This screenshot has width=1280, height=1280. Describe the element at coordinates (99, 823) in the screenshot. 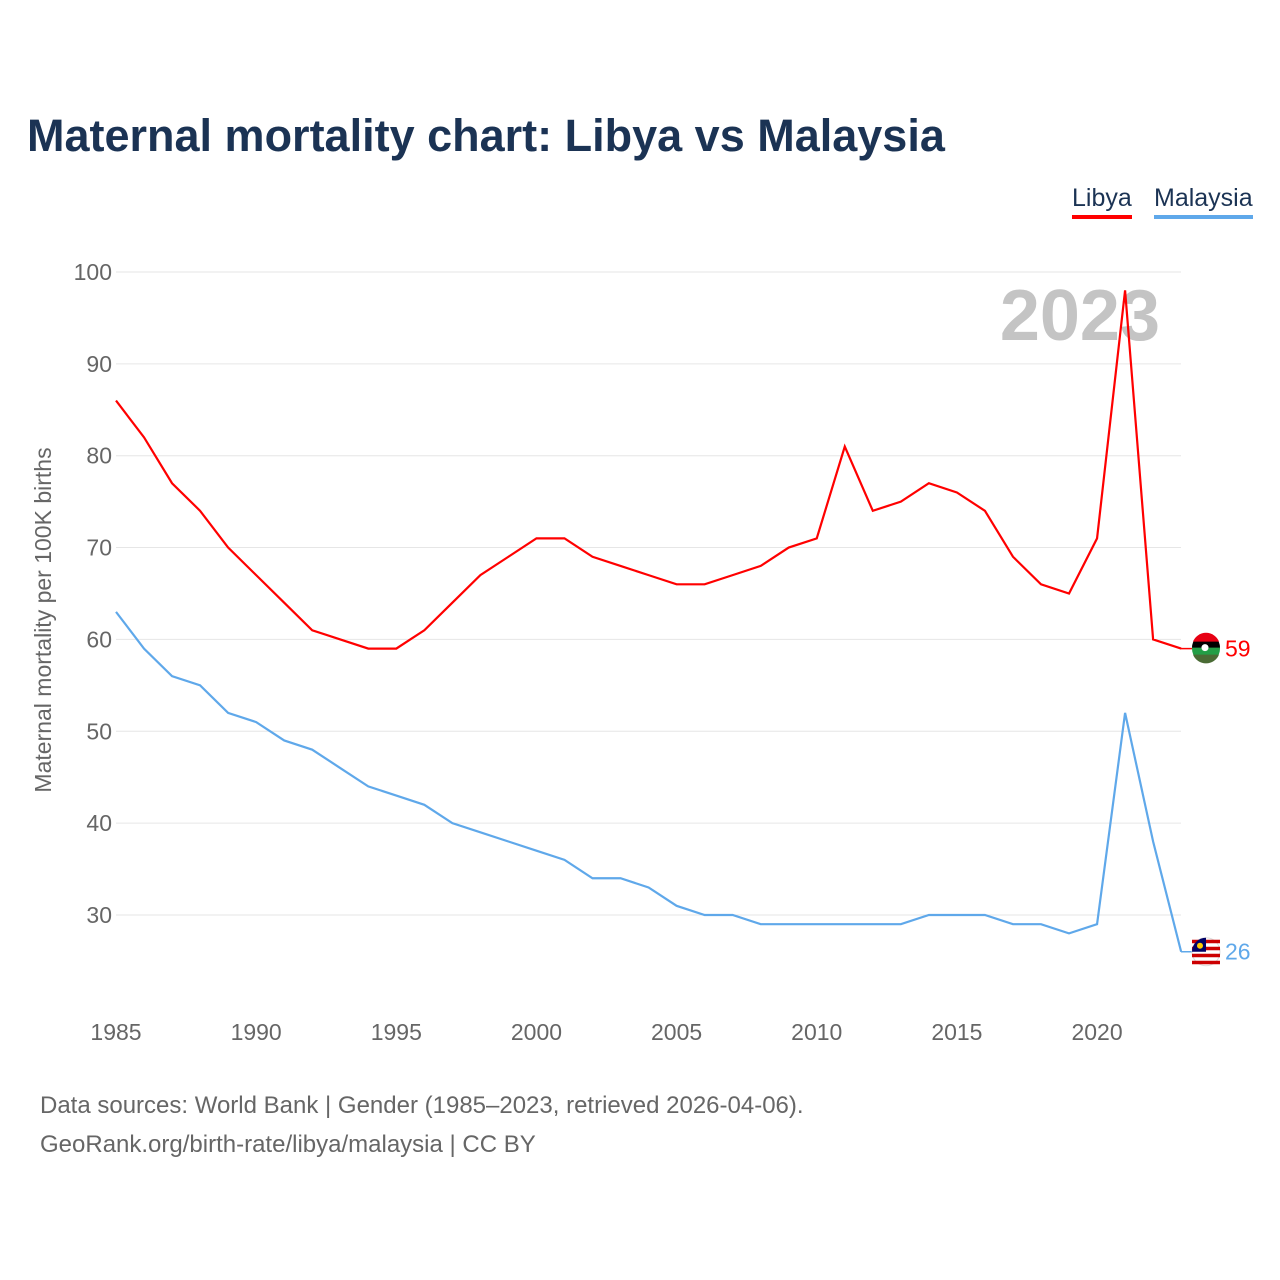

I see `y-tick-label: 40` at that location.